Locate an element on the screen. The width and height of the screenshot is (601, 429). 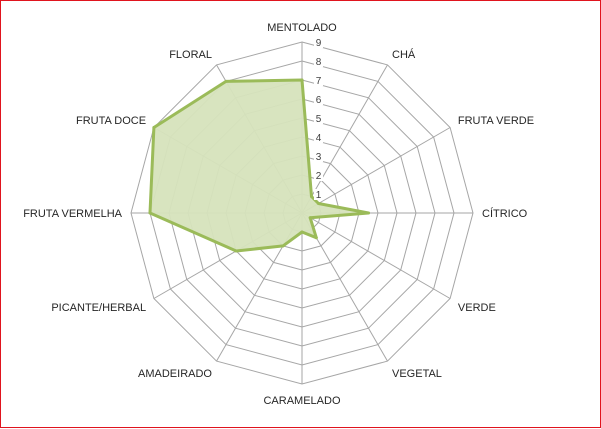
axis-label-7: AMADEIRADO is located at coordinates (175, 374).